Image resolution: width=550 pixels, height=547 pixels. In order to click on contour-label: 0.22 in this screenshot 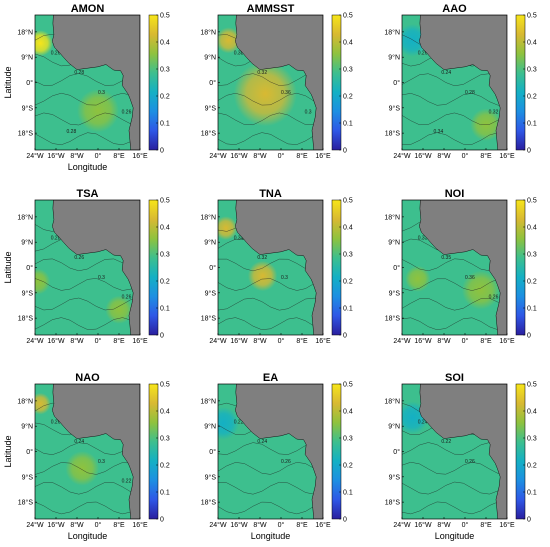, I will do `click(446, 442)`.